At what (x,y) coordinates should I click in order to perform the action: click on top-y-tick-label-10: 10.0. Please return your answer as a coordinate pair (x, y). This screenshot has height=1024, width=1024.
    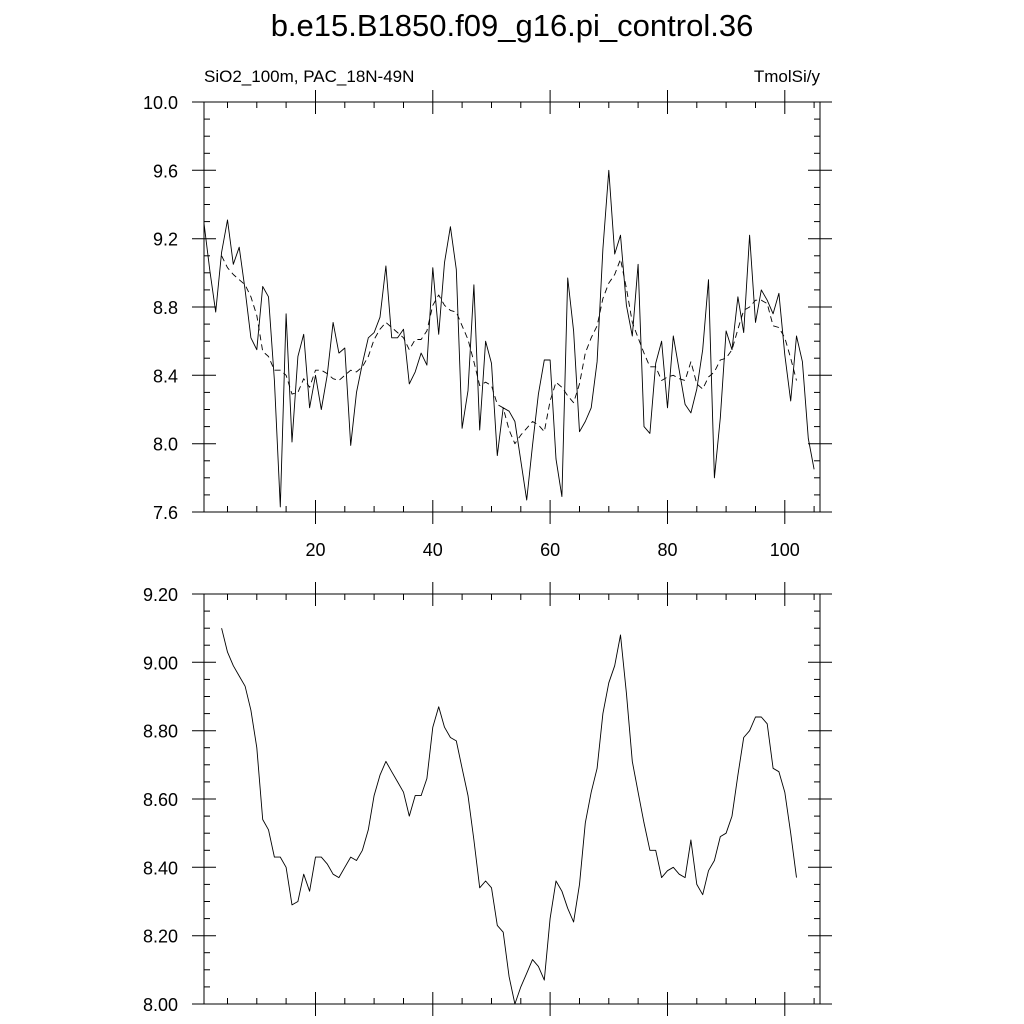
    Looking at the image, I should click on (160, 103).